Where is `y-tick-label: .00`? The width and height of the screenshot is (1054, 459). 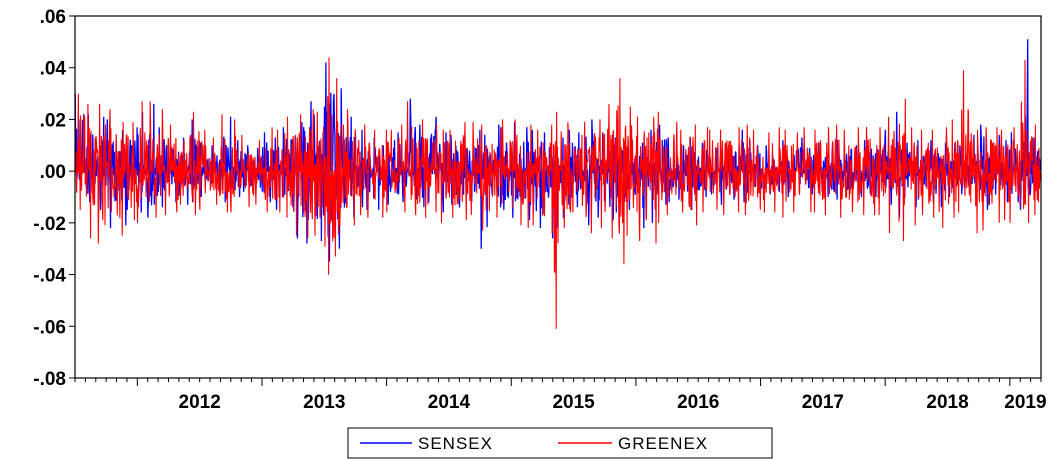
y-tick-label: .00 is located at coordinates (53, 172).